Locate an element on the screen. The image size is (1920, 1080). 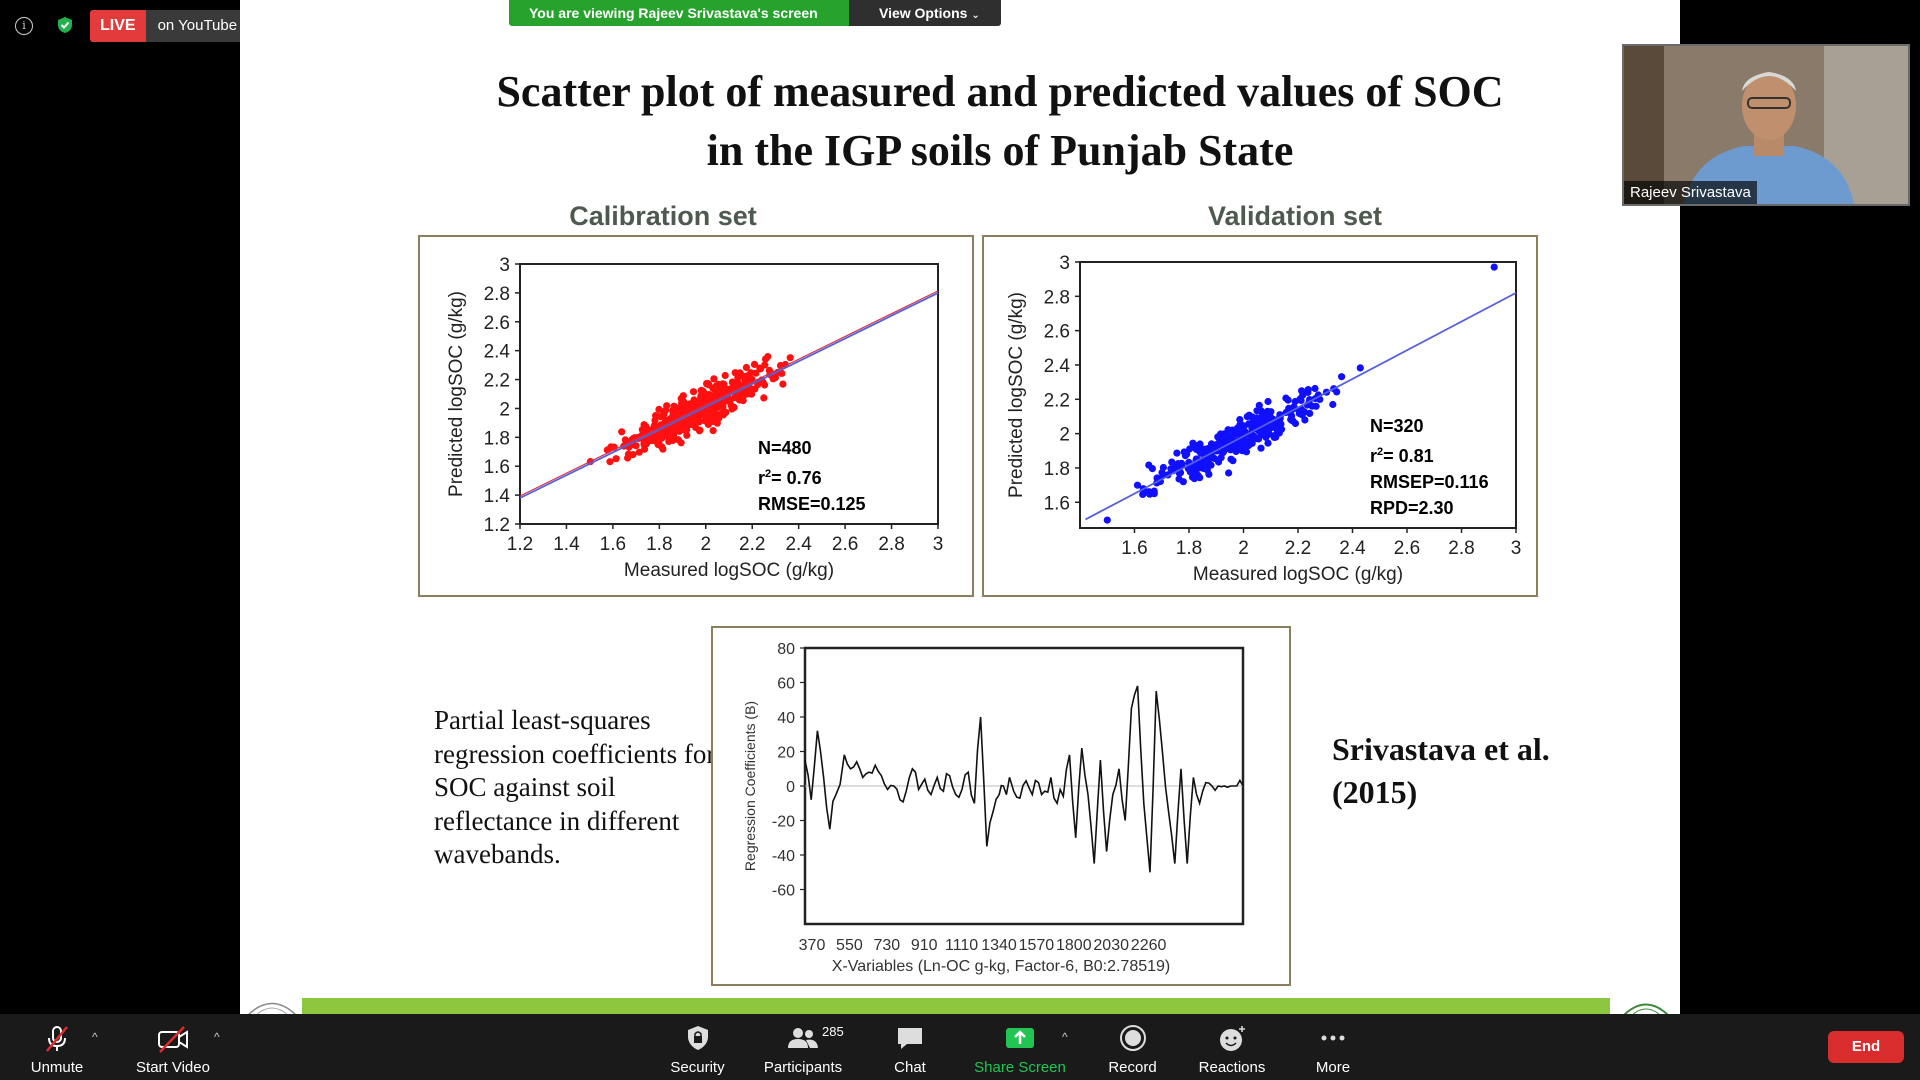
calibration-y-tick-label: 3 is located at coordinates (504, 265).